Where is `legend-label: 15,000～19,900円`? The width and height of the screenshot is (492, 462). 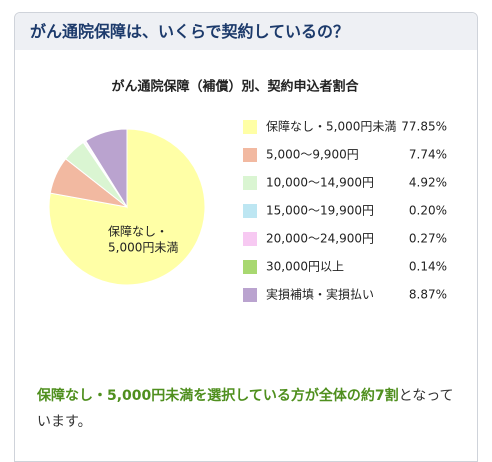 legend-label: 15,000～19,900円 is located at coordinates (320, 211).